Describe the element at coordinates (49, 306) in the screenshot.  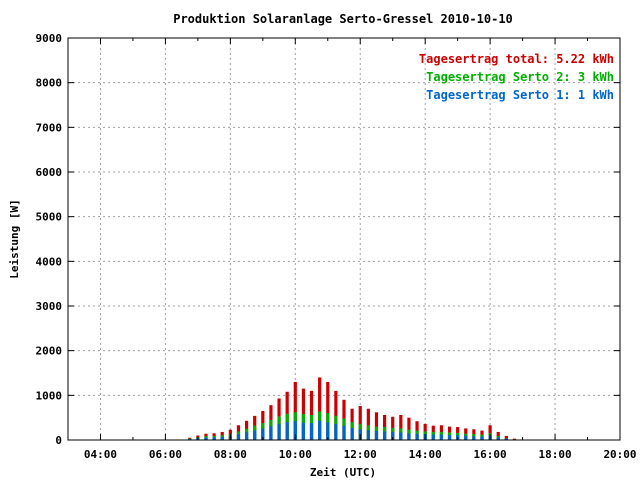
I see `y-tick-label: 3000` at that location.